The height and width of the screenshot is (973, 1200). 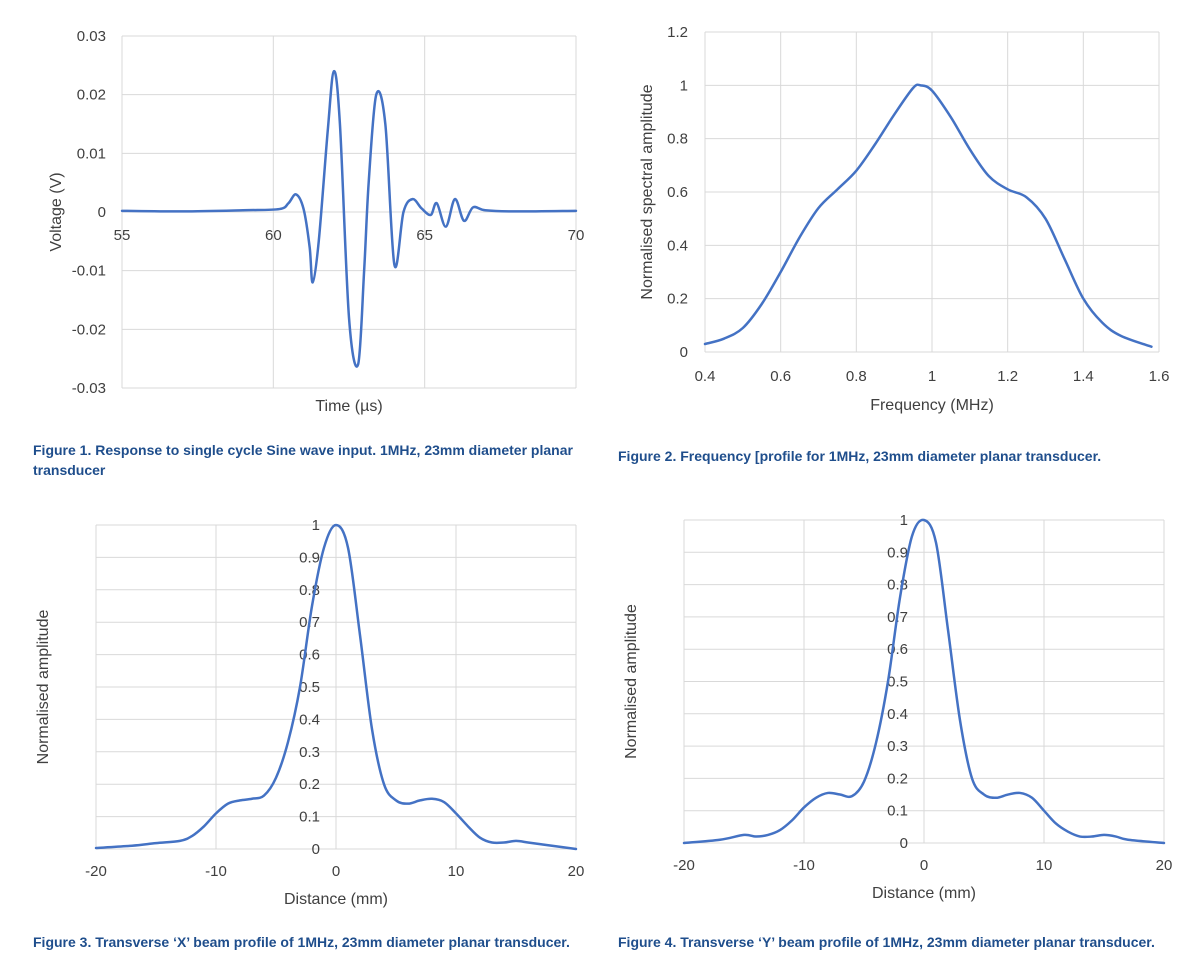 I want to click on fig4-x-tick-label: 10, so click(x=1044, y=865).